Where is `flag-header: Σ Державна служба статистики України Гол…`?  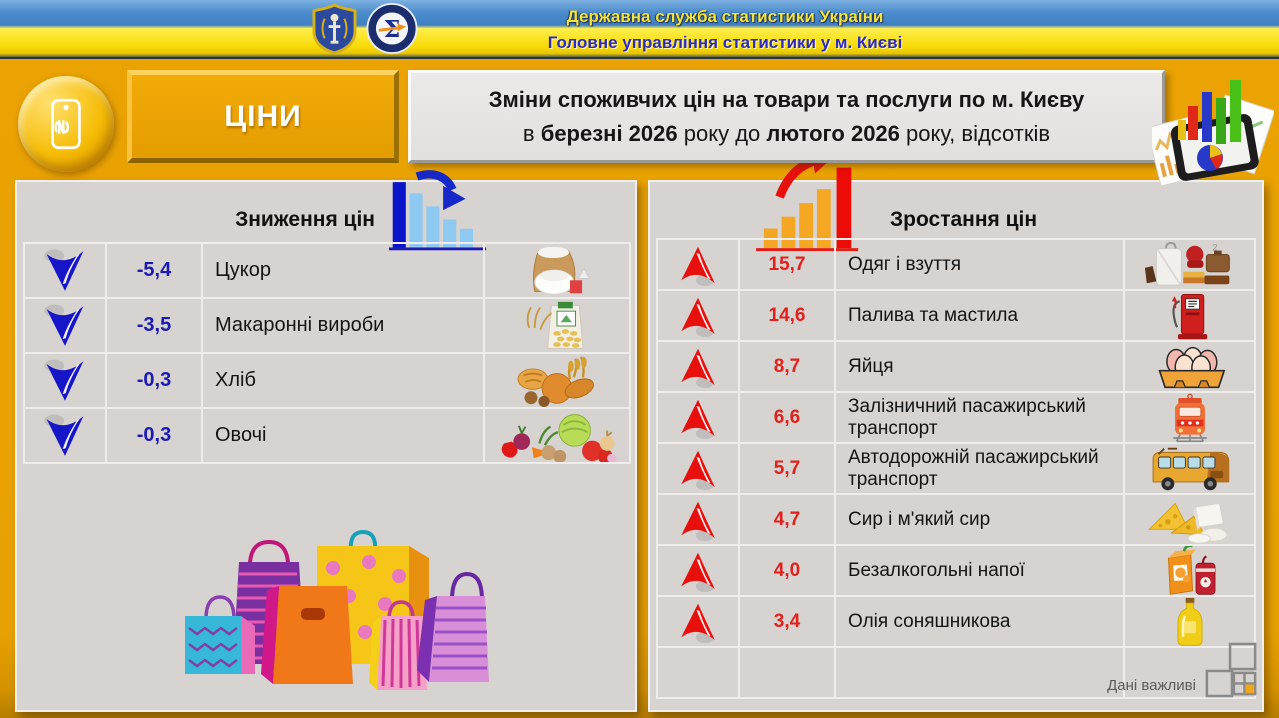 flag-header: Σ Державна служба статистики України Гол… is located at coordinates (639, 29).